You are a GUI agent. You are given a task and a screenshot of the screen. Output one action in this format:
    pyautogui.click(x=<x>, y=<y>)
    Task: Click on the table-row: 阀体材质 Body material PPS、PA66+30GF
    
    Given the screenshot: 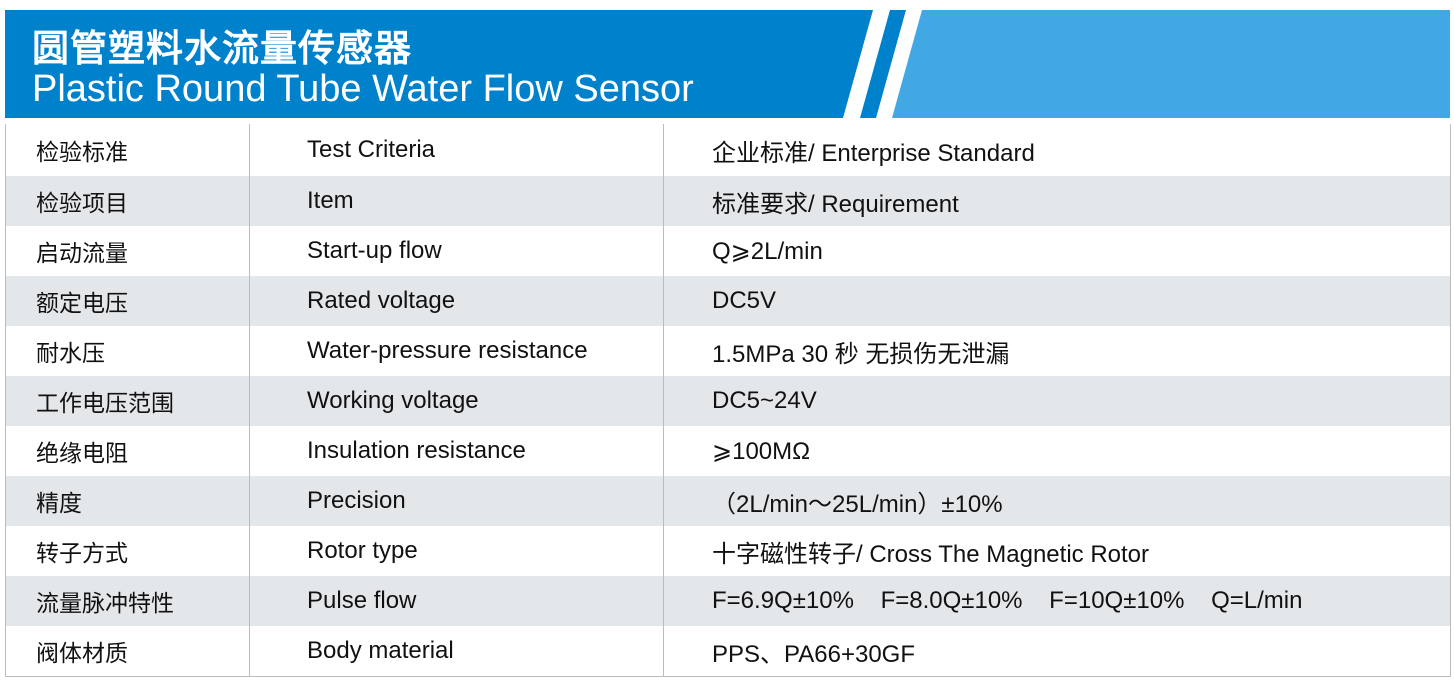 What is the action you would take?
    pyautogui.click(x=728, y=651)
    